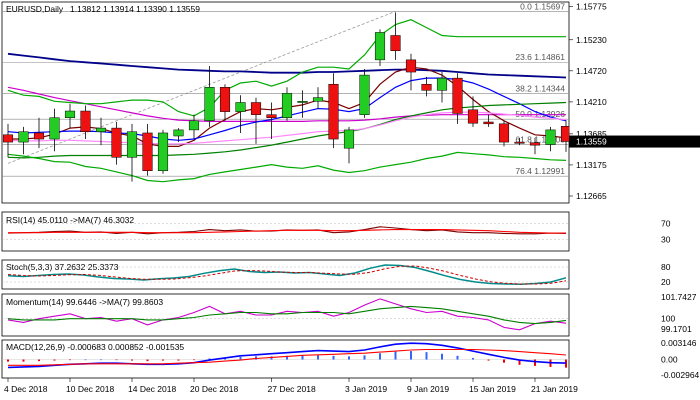 This screenshot has height=400, width=700. I want to click on momentum-tick-label: 99.1701, so click(676, 329).